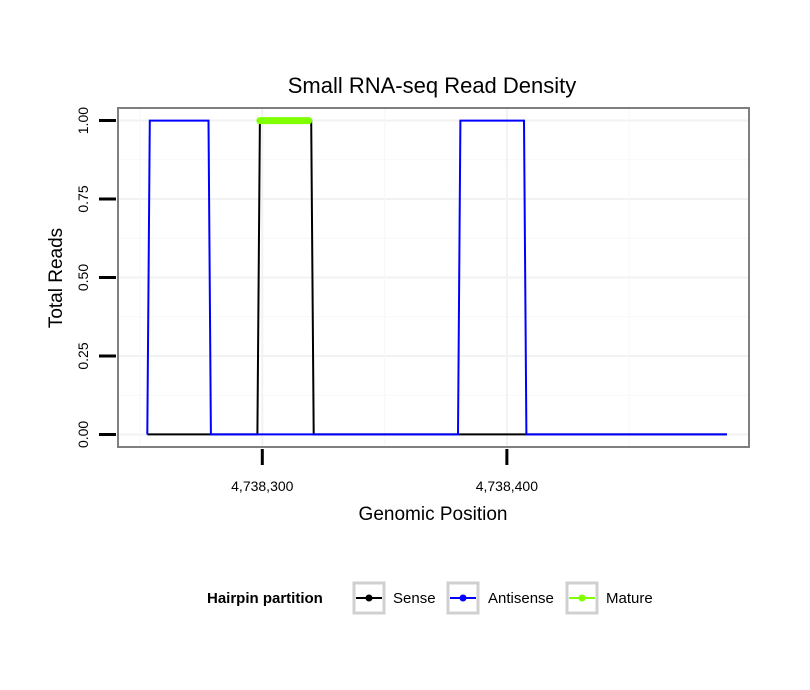 This screenshot has height=690, width=810. What do you see at coordinates (433, 514) in the screenshot?
I see `x-axis-title: Genomic Position` at bounding box center [433, 514].